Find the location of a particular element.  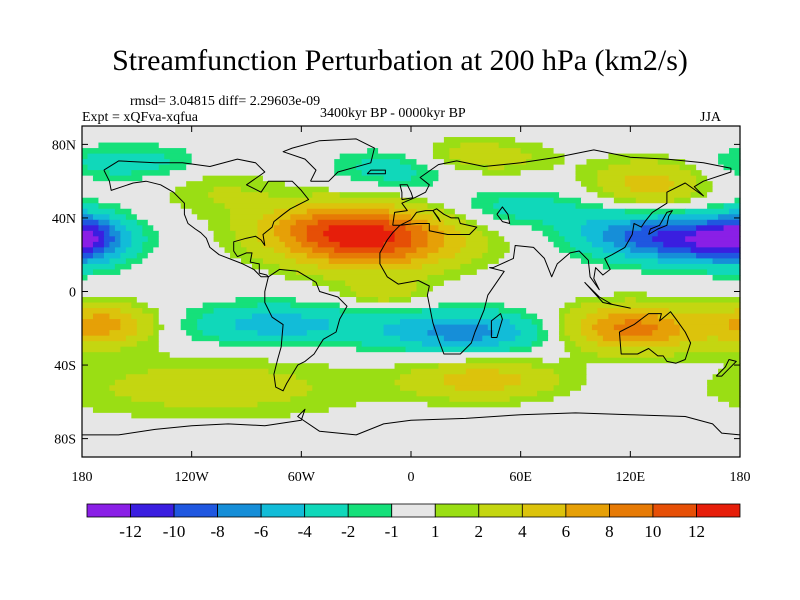

experiment-label: Expt = xQFva-xqfua is located at coordinates (140, 117).